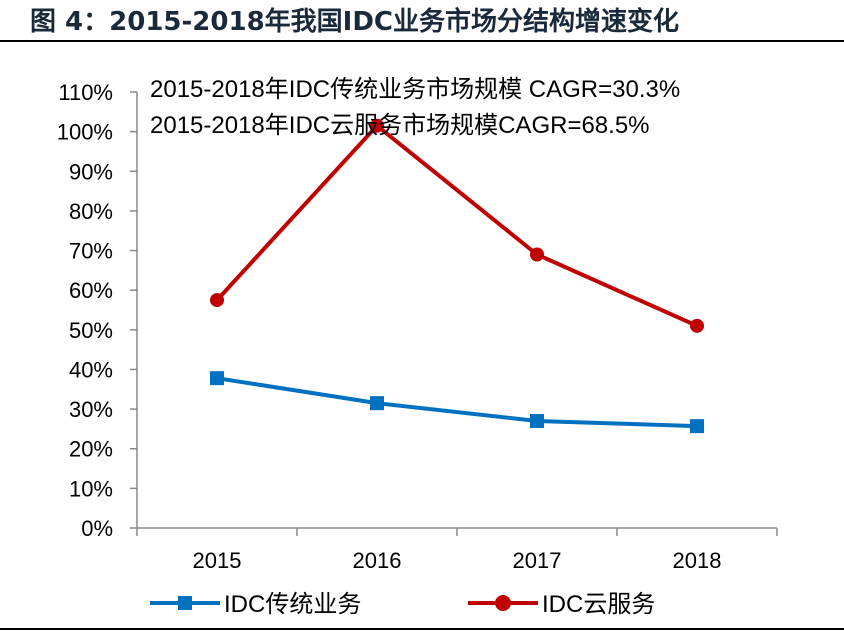  I want to click on y-tick-label: 90%, so click(91, 171).